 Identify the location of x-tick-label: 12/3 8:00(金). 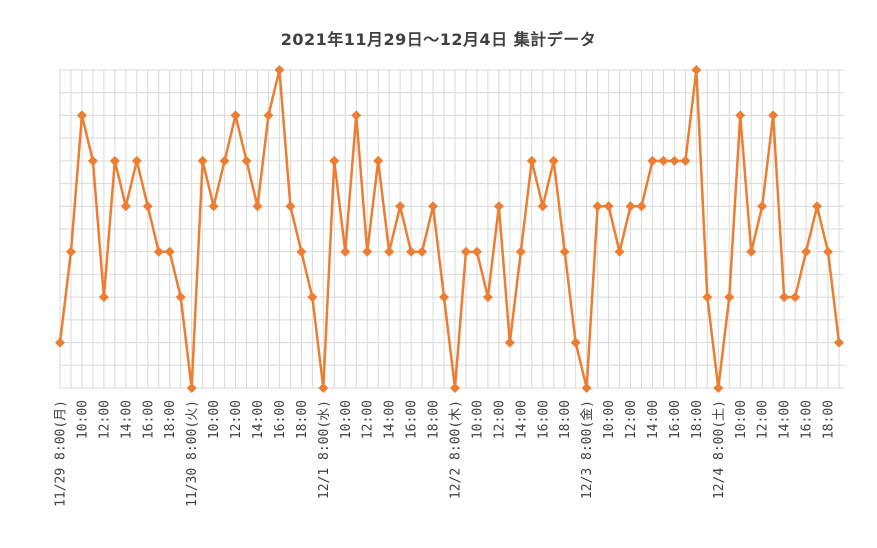
(587, 449).